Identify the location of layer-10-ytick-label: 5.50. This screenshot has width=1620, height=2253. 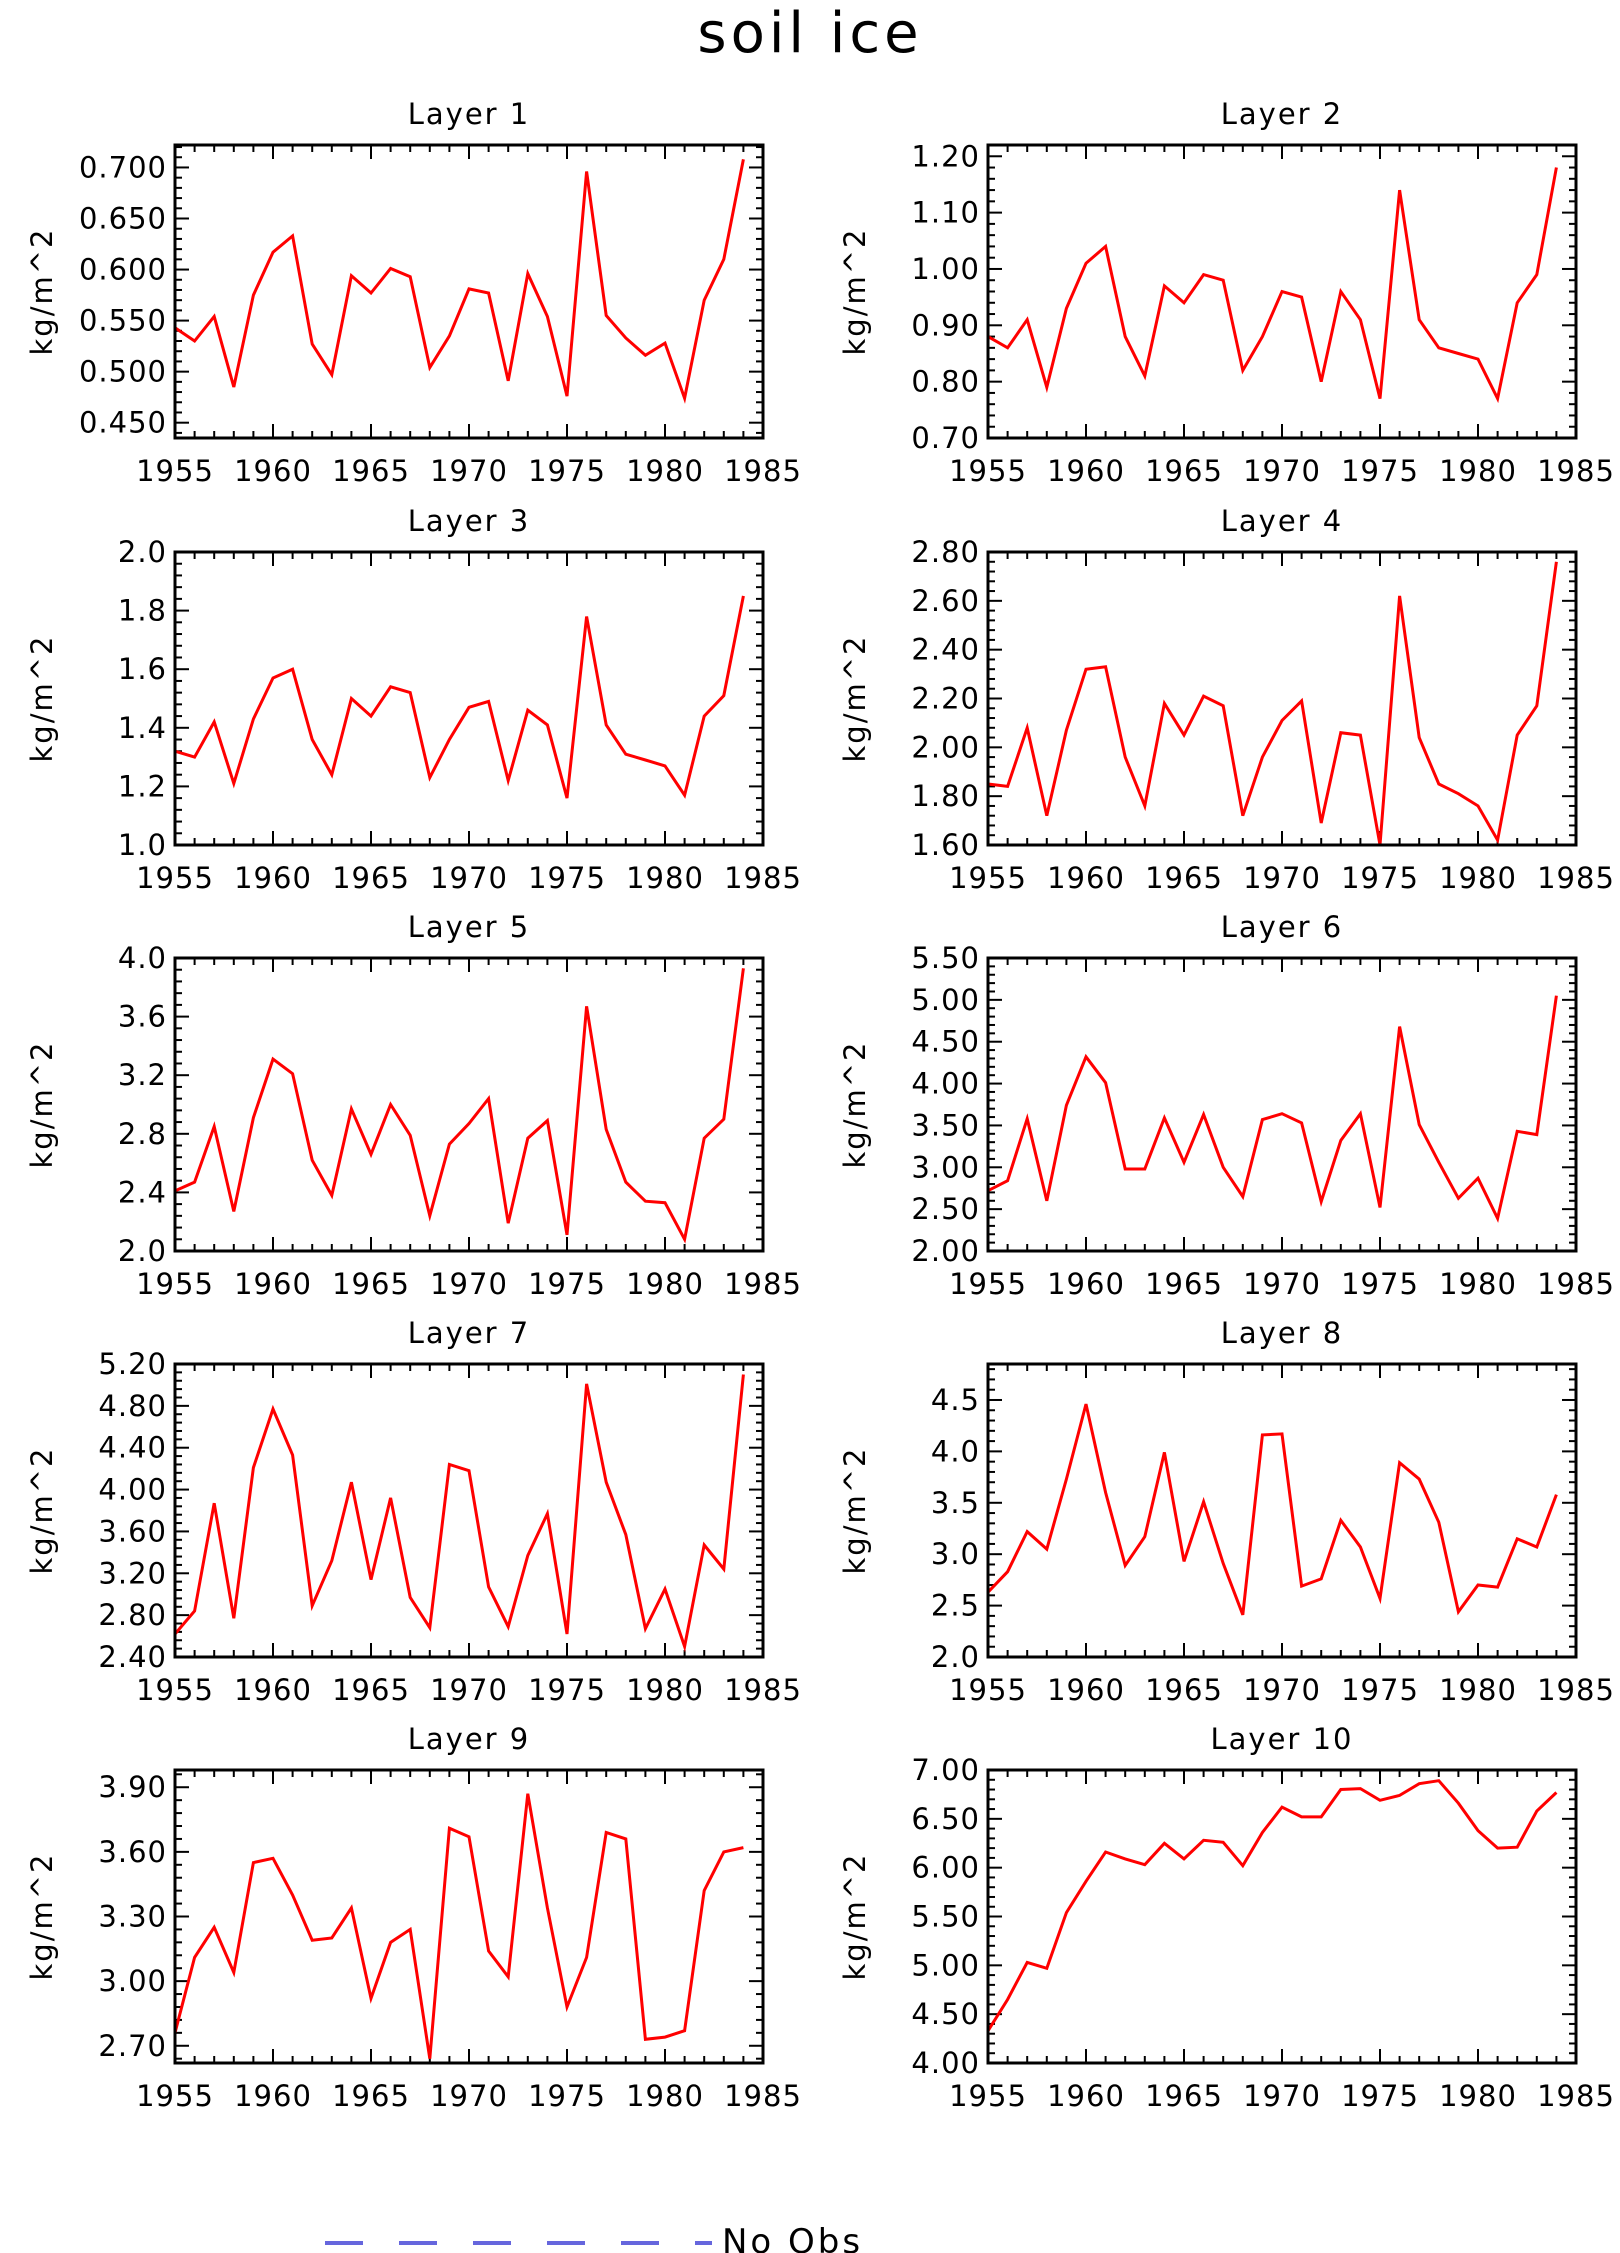
(945, 1917).